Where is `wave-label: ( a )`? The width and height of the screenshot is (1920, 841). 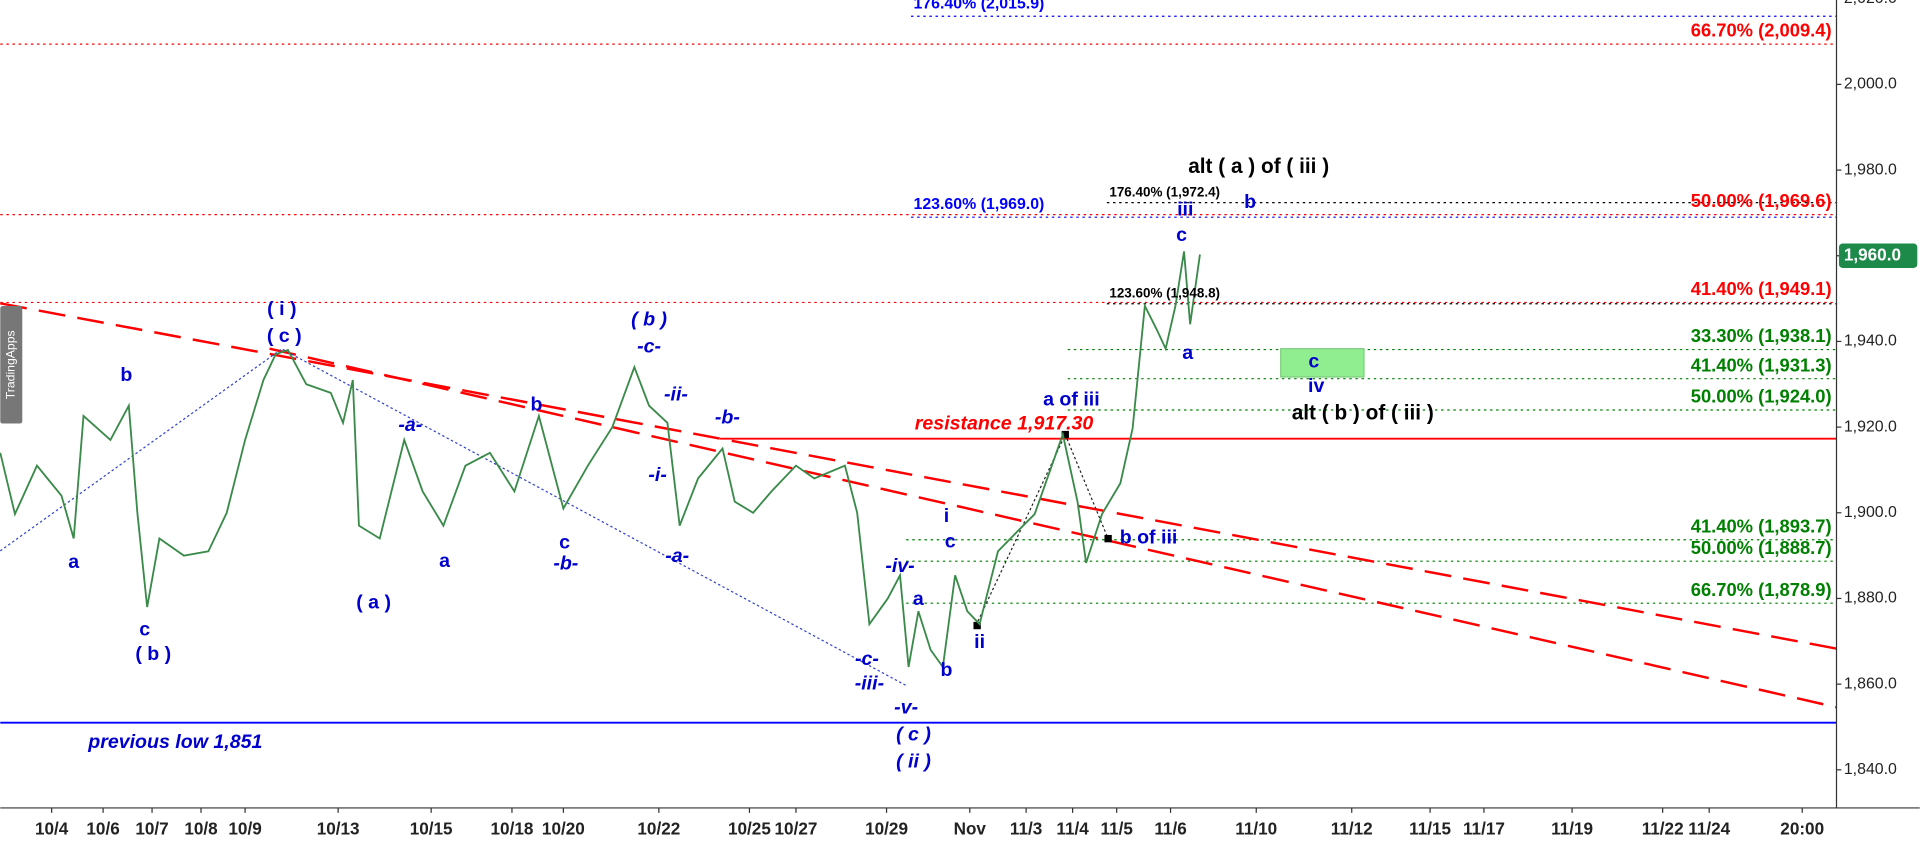
wave-label: ( a ) is located at coordinates (373, 602).